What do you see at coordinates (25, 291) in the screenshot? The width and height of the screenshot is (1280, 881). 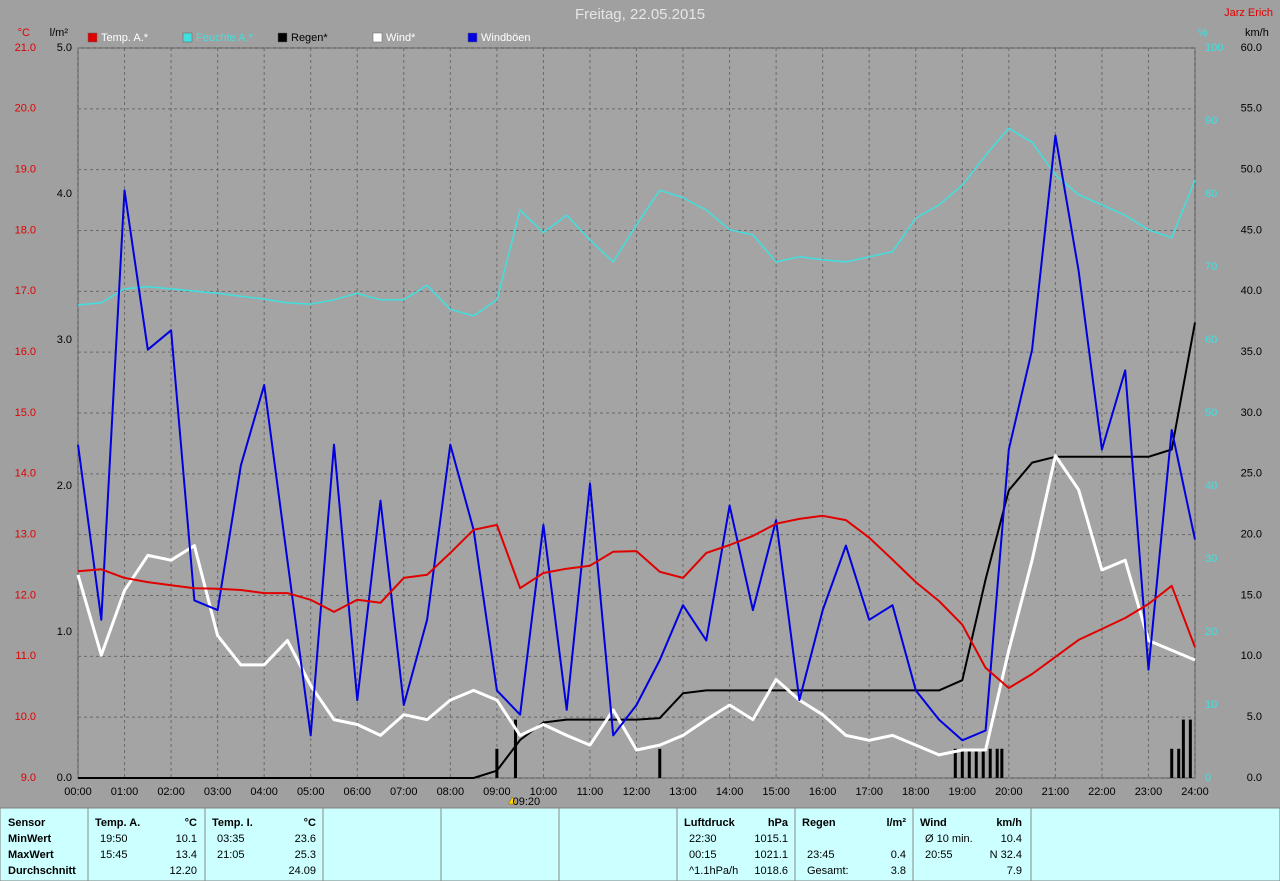 I see `y-tick-label: 17.0` at bounding box center [25, 291].